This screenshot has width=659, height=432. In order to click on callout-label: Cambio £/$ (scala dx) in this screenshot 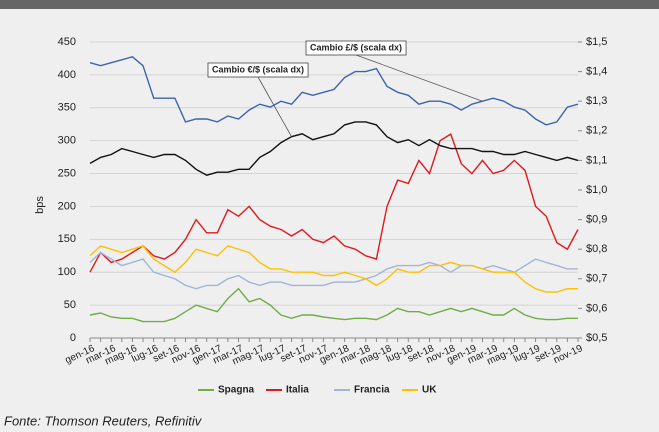, I will do `click(356, 47)`.